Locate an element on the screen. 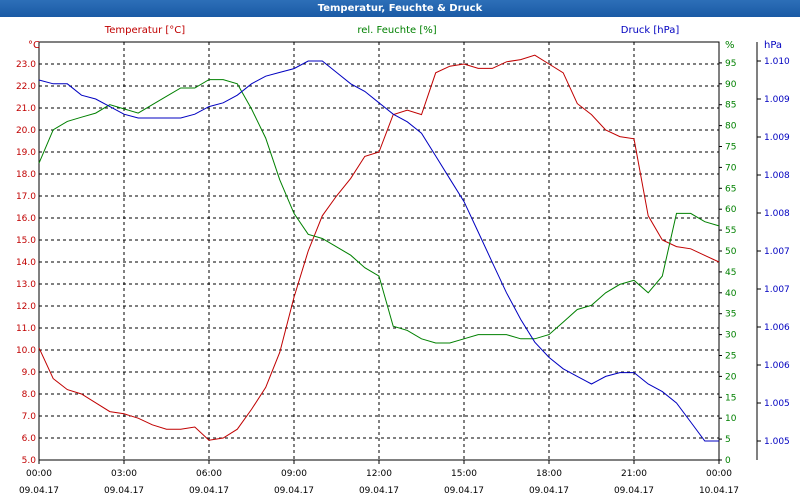 The height and width of the screenshot is (500, 800). temperature-tick-label: 23.0 is located at coordinates (26, 65).